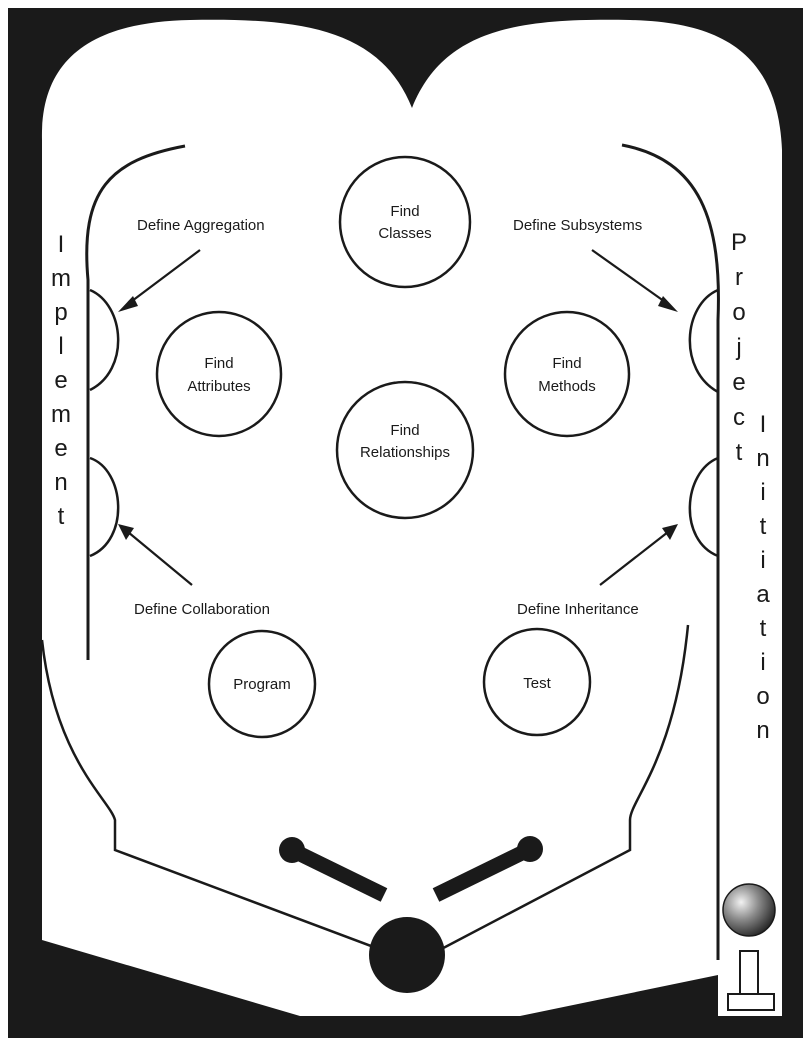 The height and width of the screenshot is (1046, 810). I want to click on arrow-inheritance-head, so click(670, 532).